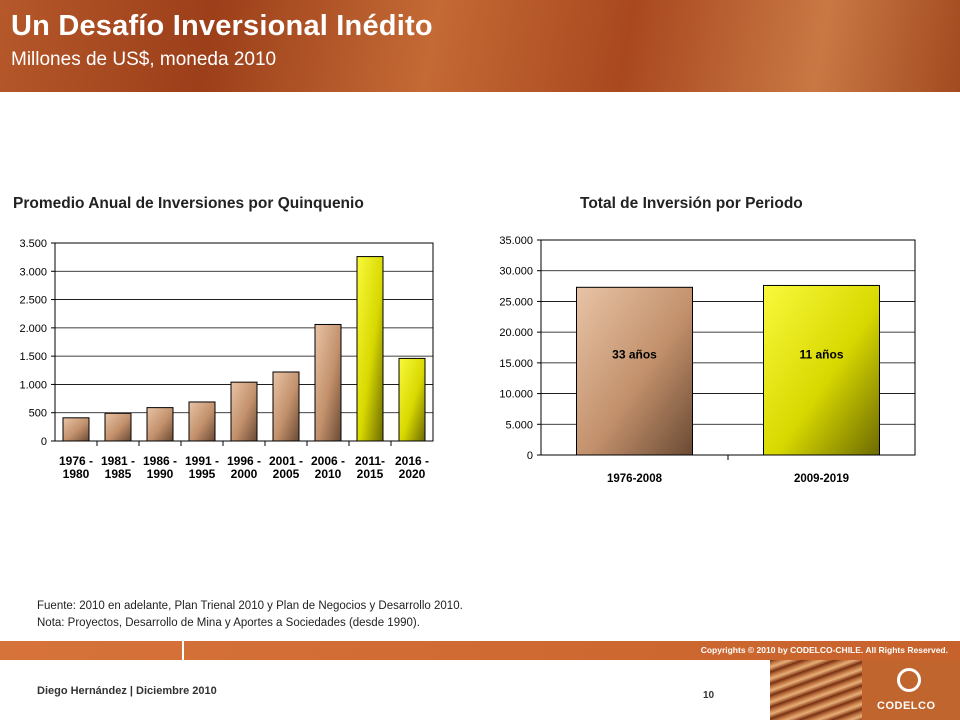  What do you see at coordinates (33, 272) in the screenshot?
I see `ytick-label-q: 3.000` at bounding box center [33, 272].